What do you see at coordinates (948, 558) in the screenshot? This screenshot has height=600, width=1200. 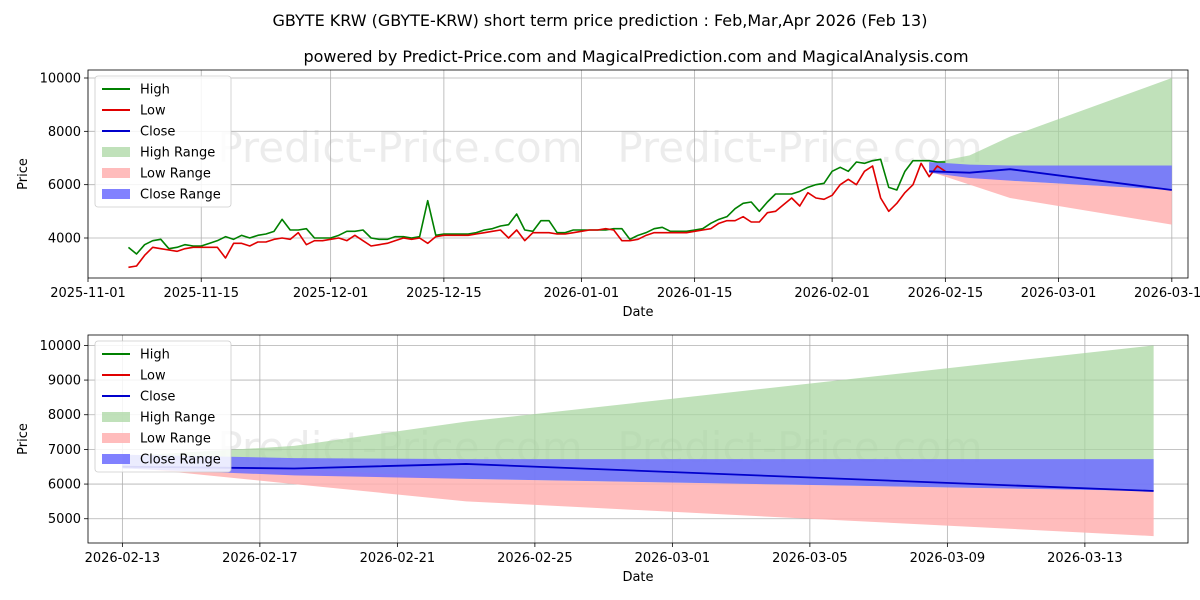 I see `x-tick-label: 2026-03-09` at bounding box center [948, 558].